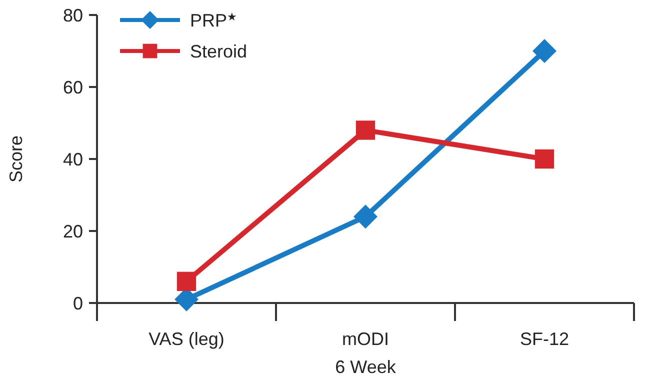  What do you see at coordinates (219, 51) in the screenshot?
I see `legend-label: Steroid` at bounding box center [219, 51].